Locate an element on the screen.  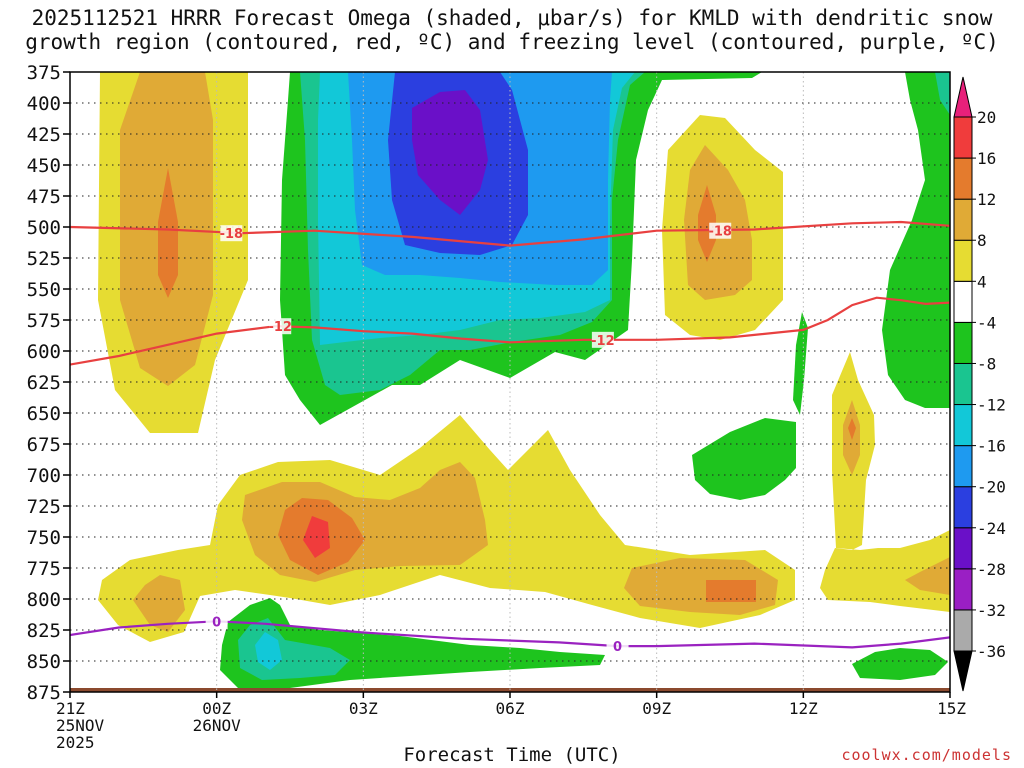
x-tick-label-18-0: 15Z is located at coordinates (951, 708).